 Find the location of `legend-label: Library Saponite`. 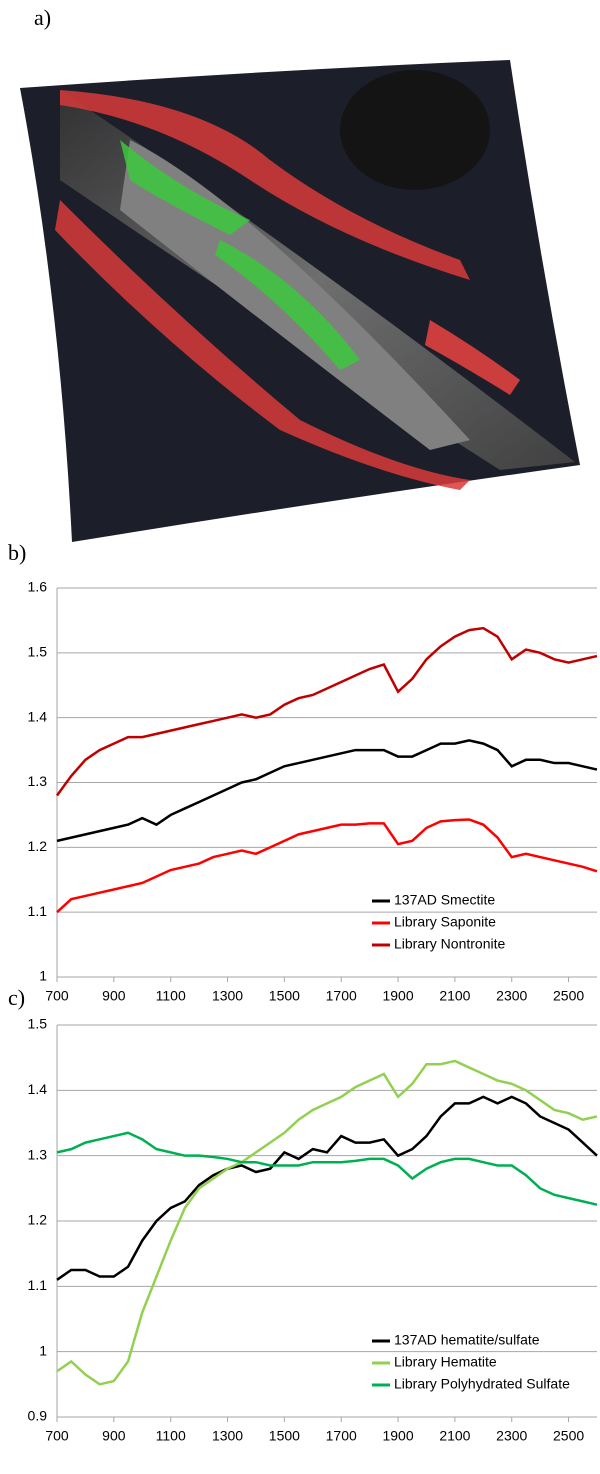

legend-label: Library Saponite is located at coordinates (445, 922).